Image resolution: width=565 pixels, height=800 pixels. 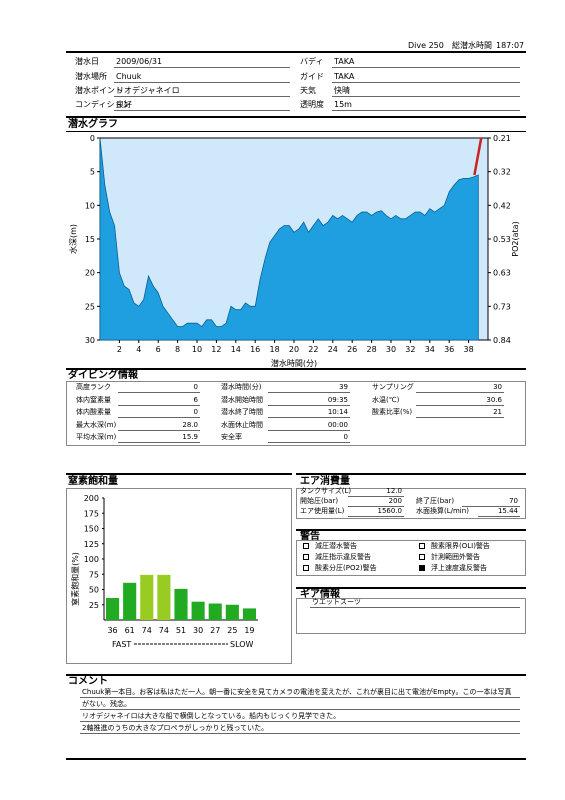 I want to click on end-pressure-label: 終了圧(bar), so click(x=435, y=501).